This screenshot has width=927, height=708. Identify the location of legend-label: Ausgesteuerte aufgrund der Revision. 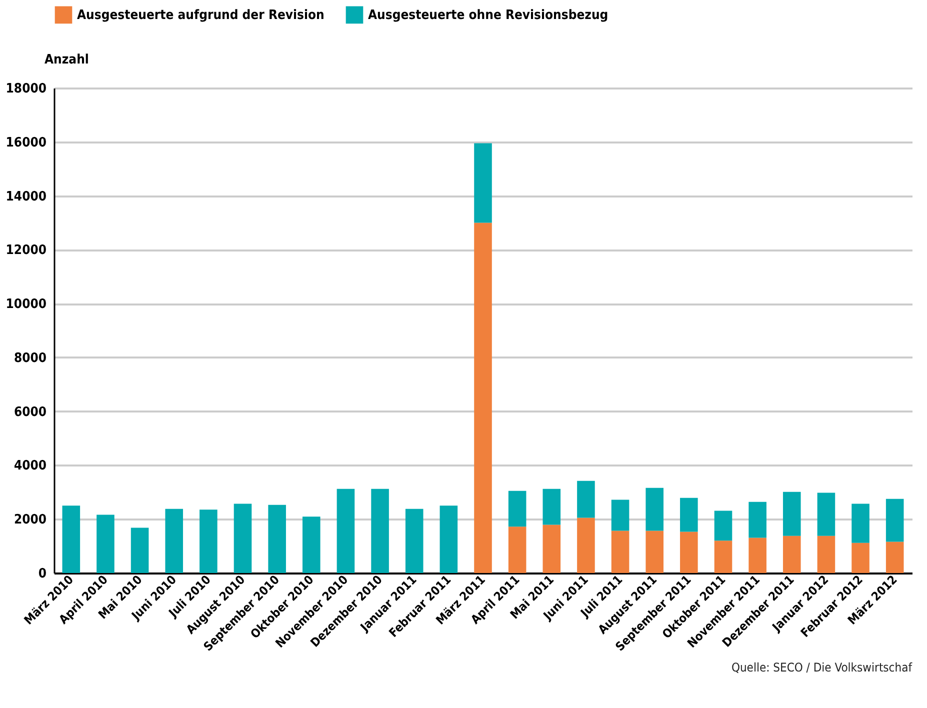
(200, 15).